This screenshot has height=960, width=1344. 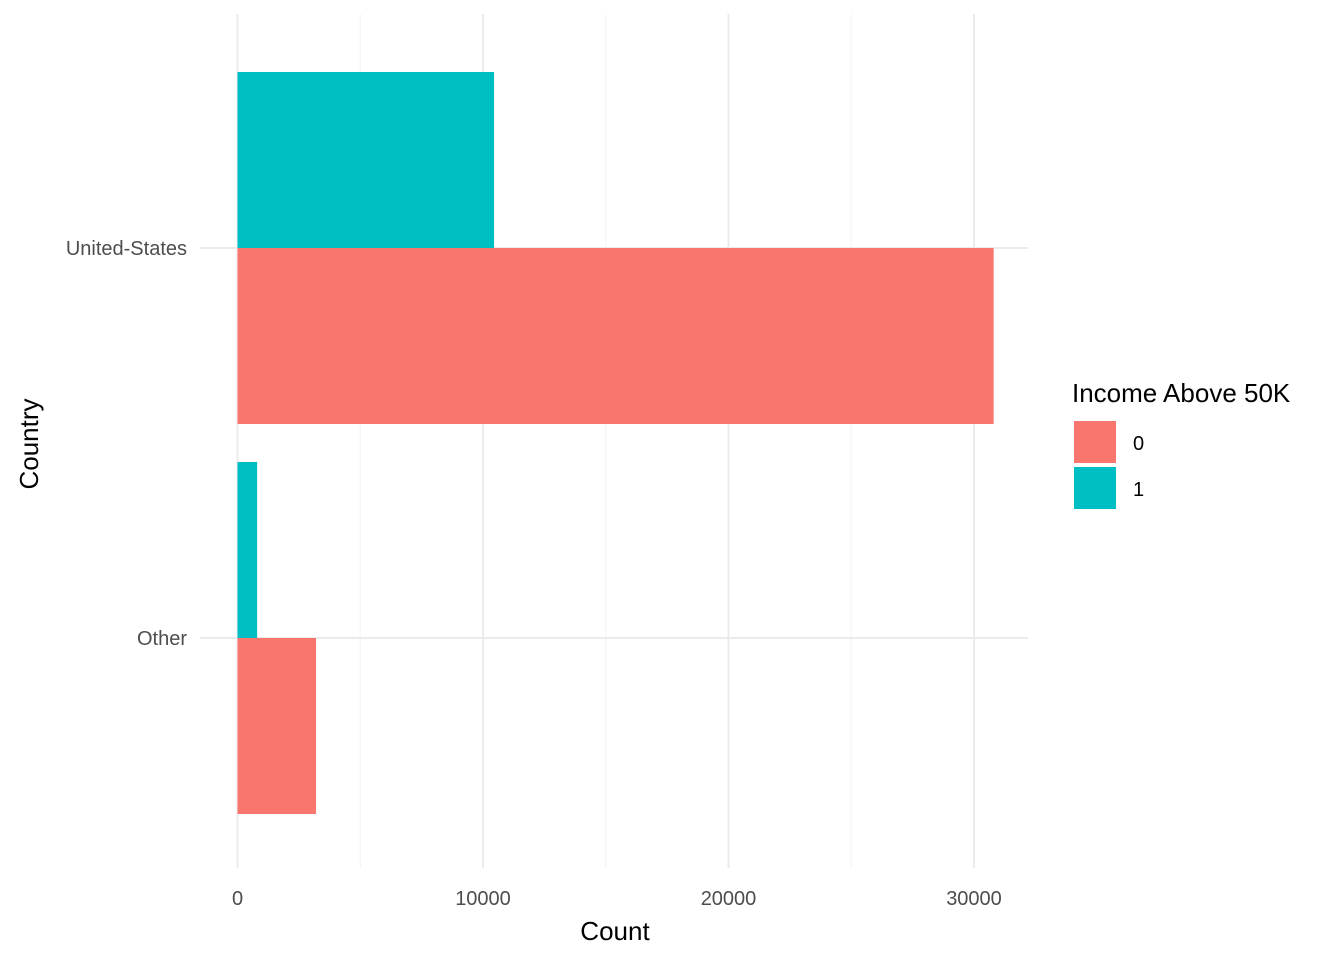 What do you see at coordinates (617, 899) in the screenshot?
I see `x-axis-ticks: 0 10000 20000 30000` at bounding box center [617, 899].